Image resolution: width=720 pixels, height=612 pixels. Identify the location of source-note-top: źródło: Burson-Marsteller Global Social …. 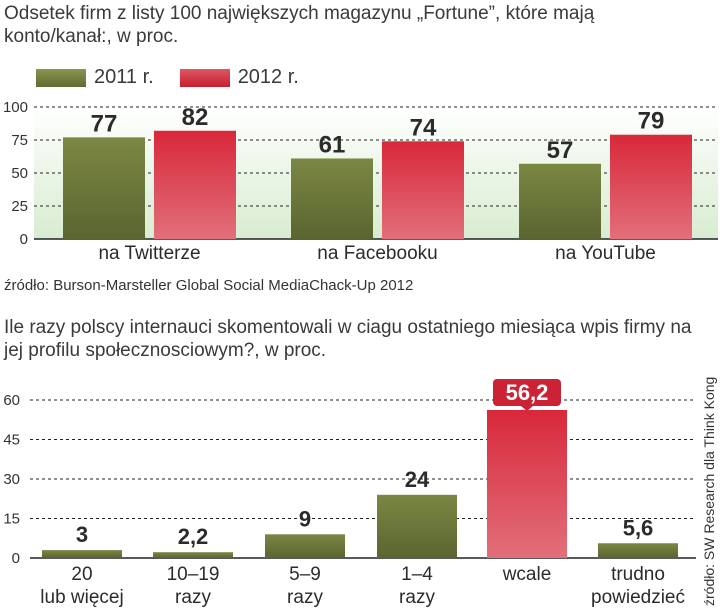
(209, 285).